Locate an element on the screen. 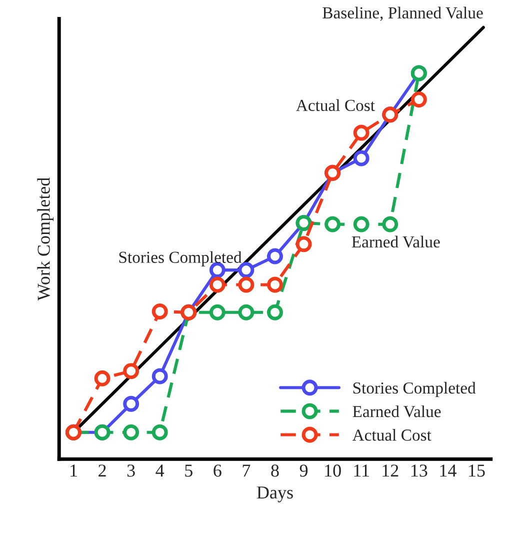  annotation: Actual Cost is located at coordinates (335, 105).